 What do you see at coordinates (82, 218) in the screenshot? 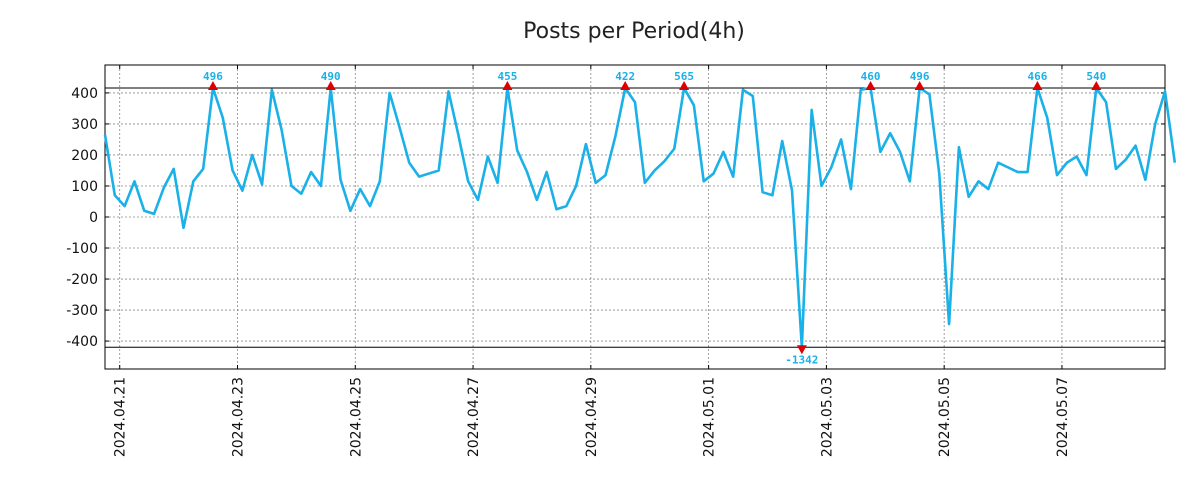
I see `y-axis-ticks: -400 -300 -200 -100 0 100 200 300 400` at bounding box center [82, 218].